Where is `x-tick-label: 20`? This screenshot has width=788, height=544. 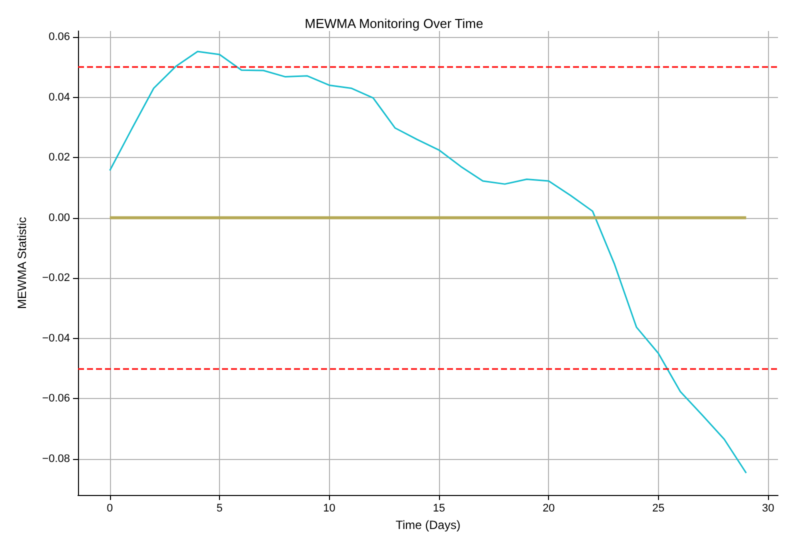 x-tick-label: 20 is located at coordinates (548, 508).